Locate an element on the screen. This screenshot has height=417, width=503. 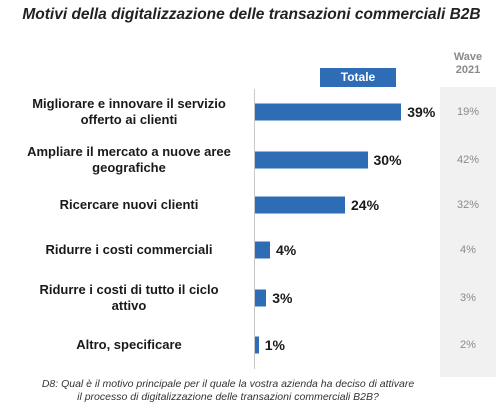
wave-2021-header: Wave 2021 is located at coordinates (468, 64).